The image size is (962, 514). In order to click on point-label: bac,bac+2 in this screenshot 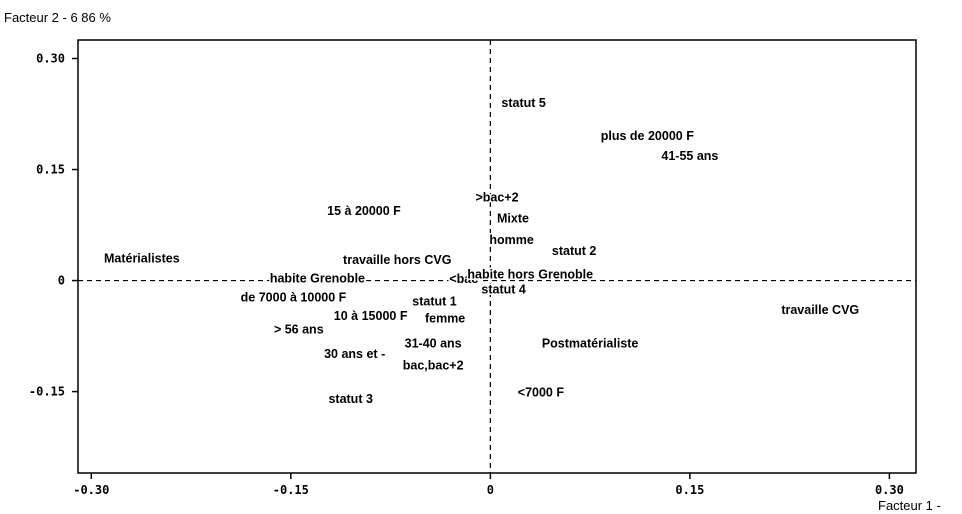, I will do `click(433, 366)`.